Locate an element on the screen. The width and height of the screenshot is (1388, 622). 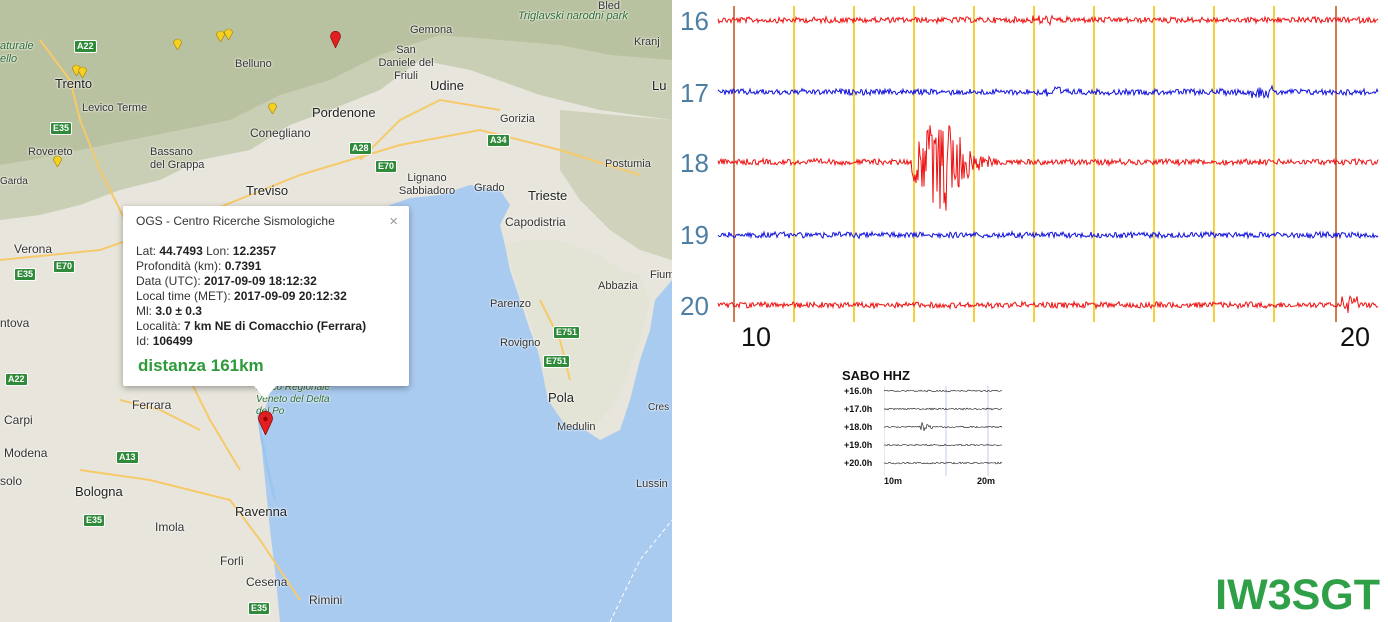
place-label: Lignano Sabbiadoro is located at coordinates (427, 184).